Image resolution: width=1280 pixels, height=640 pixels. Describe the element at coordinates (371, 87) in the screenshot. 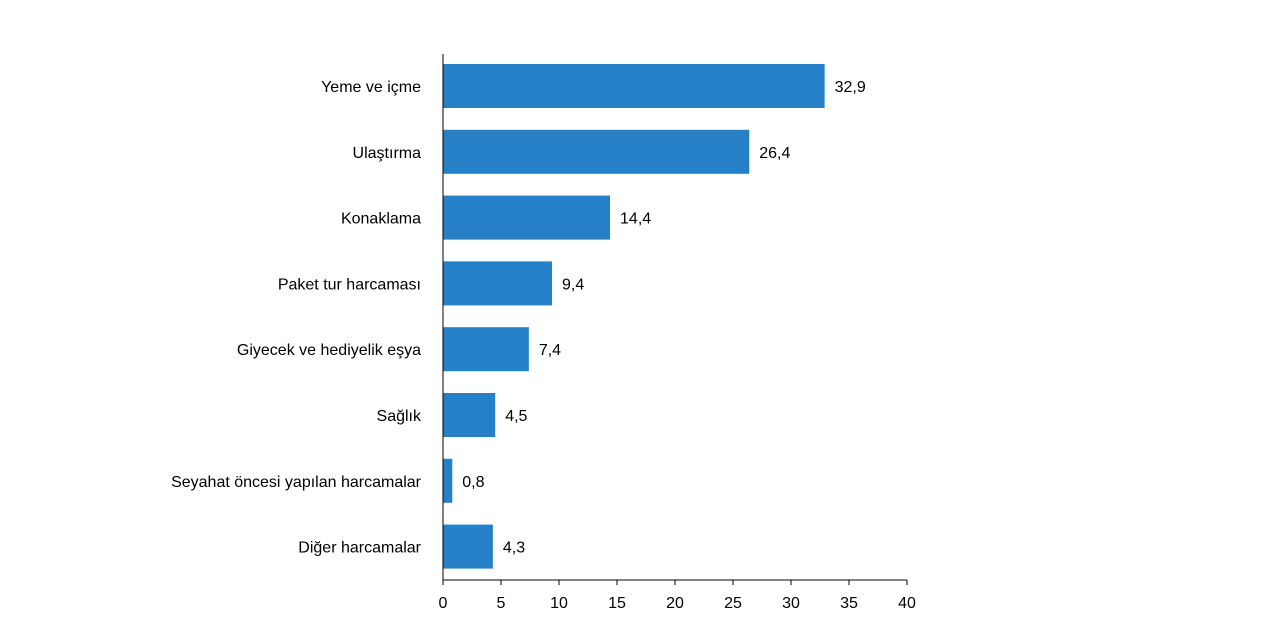

I see `category-label: Yeme ve içme` at that location.